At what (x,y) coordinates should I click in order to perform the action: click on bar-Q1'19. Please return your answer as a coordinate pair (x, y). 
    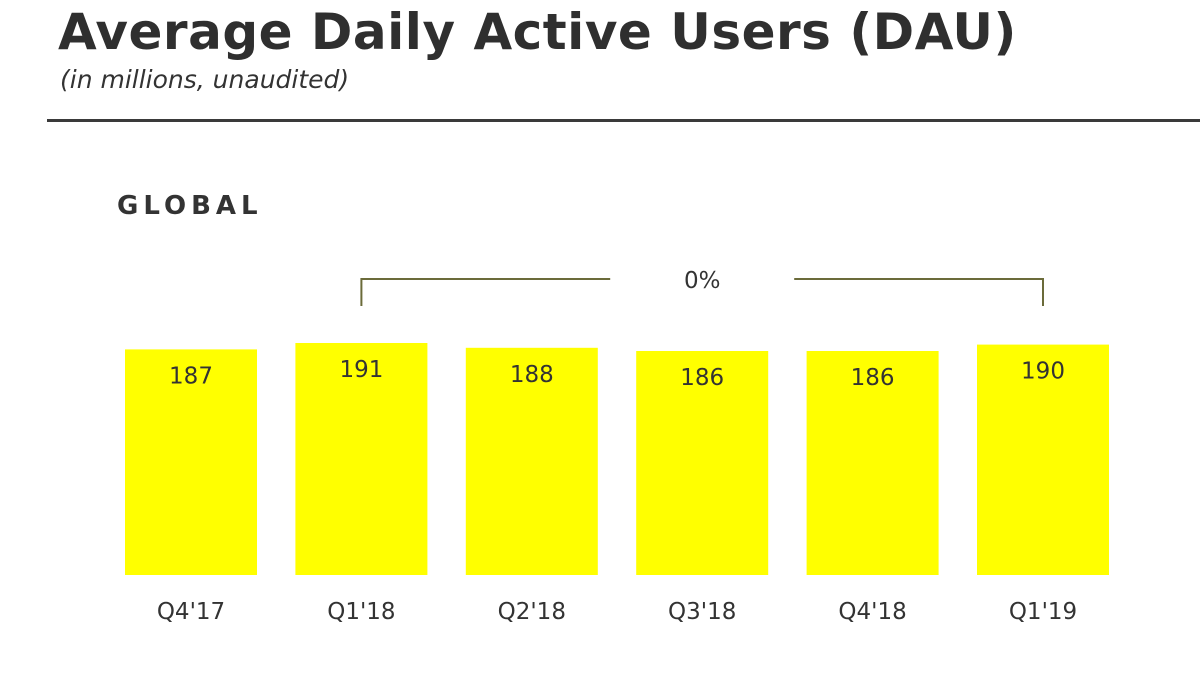
    Looking at the image, I should click on (1043, 459).